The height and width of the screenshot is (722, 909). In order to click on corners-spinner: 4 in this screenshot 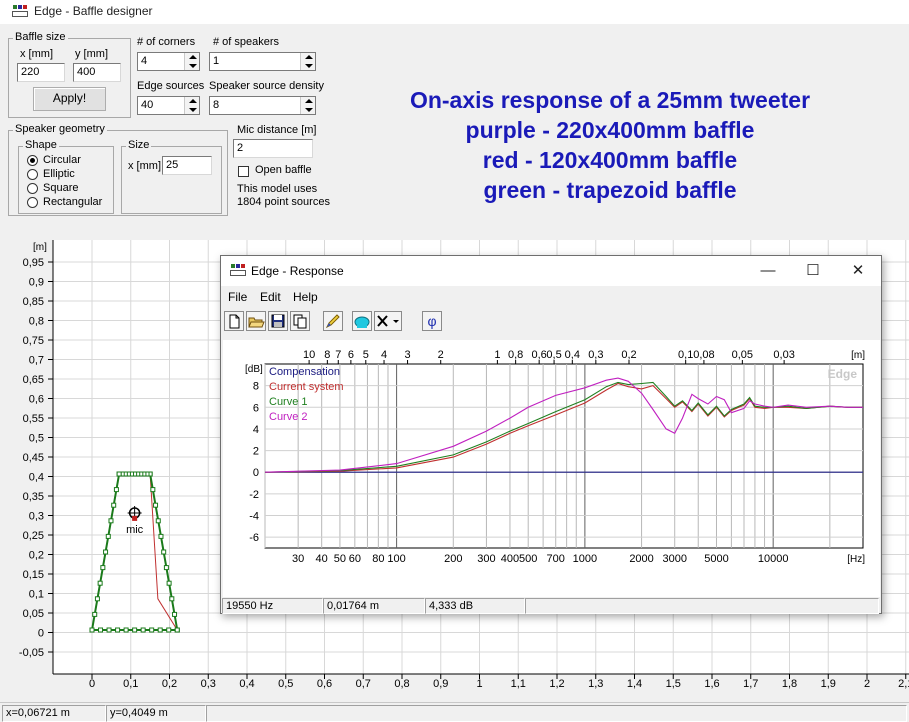, I will do `click(168, 61)`.